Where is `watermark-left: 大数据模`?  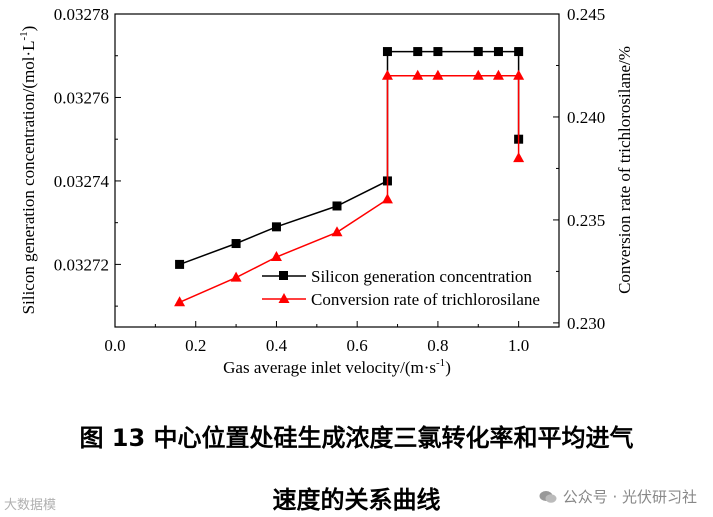
watermark-left: 大数据模 is located at coordinates (30, 505).